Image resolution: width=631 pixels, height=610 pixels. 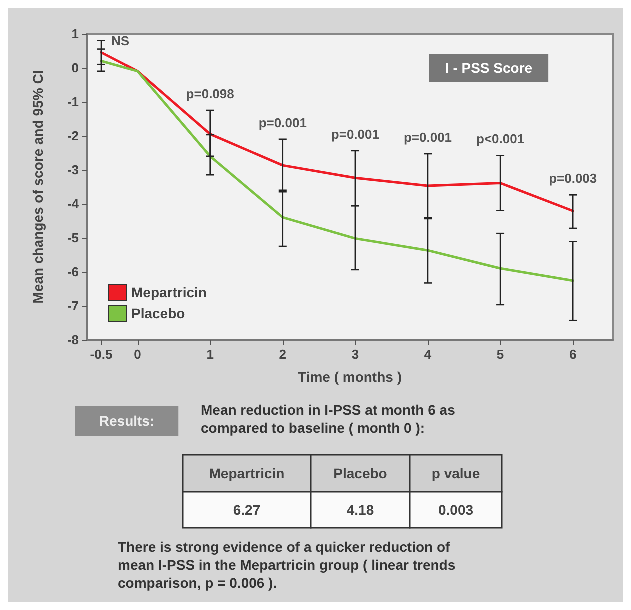 I want to click on annotation: I - PSS Score, so click(x=489, y=68).